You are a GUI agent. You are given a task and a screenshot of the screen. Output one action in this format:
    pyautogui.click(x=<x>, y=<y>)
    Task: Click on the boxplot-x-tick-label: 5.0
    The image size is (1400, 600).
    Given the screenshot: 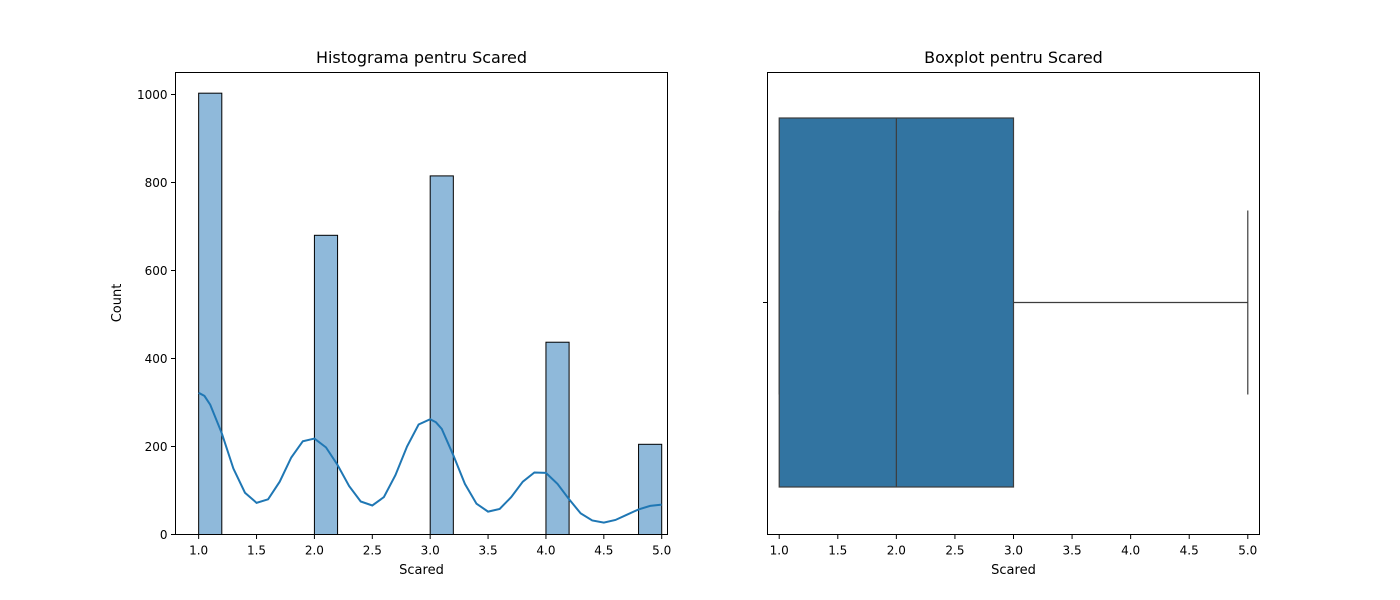 What is the action you would take?
    pyautogui.click(x=1247, y=551)
    